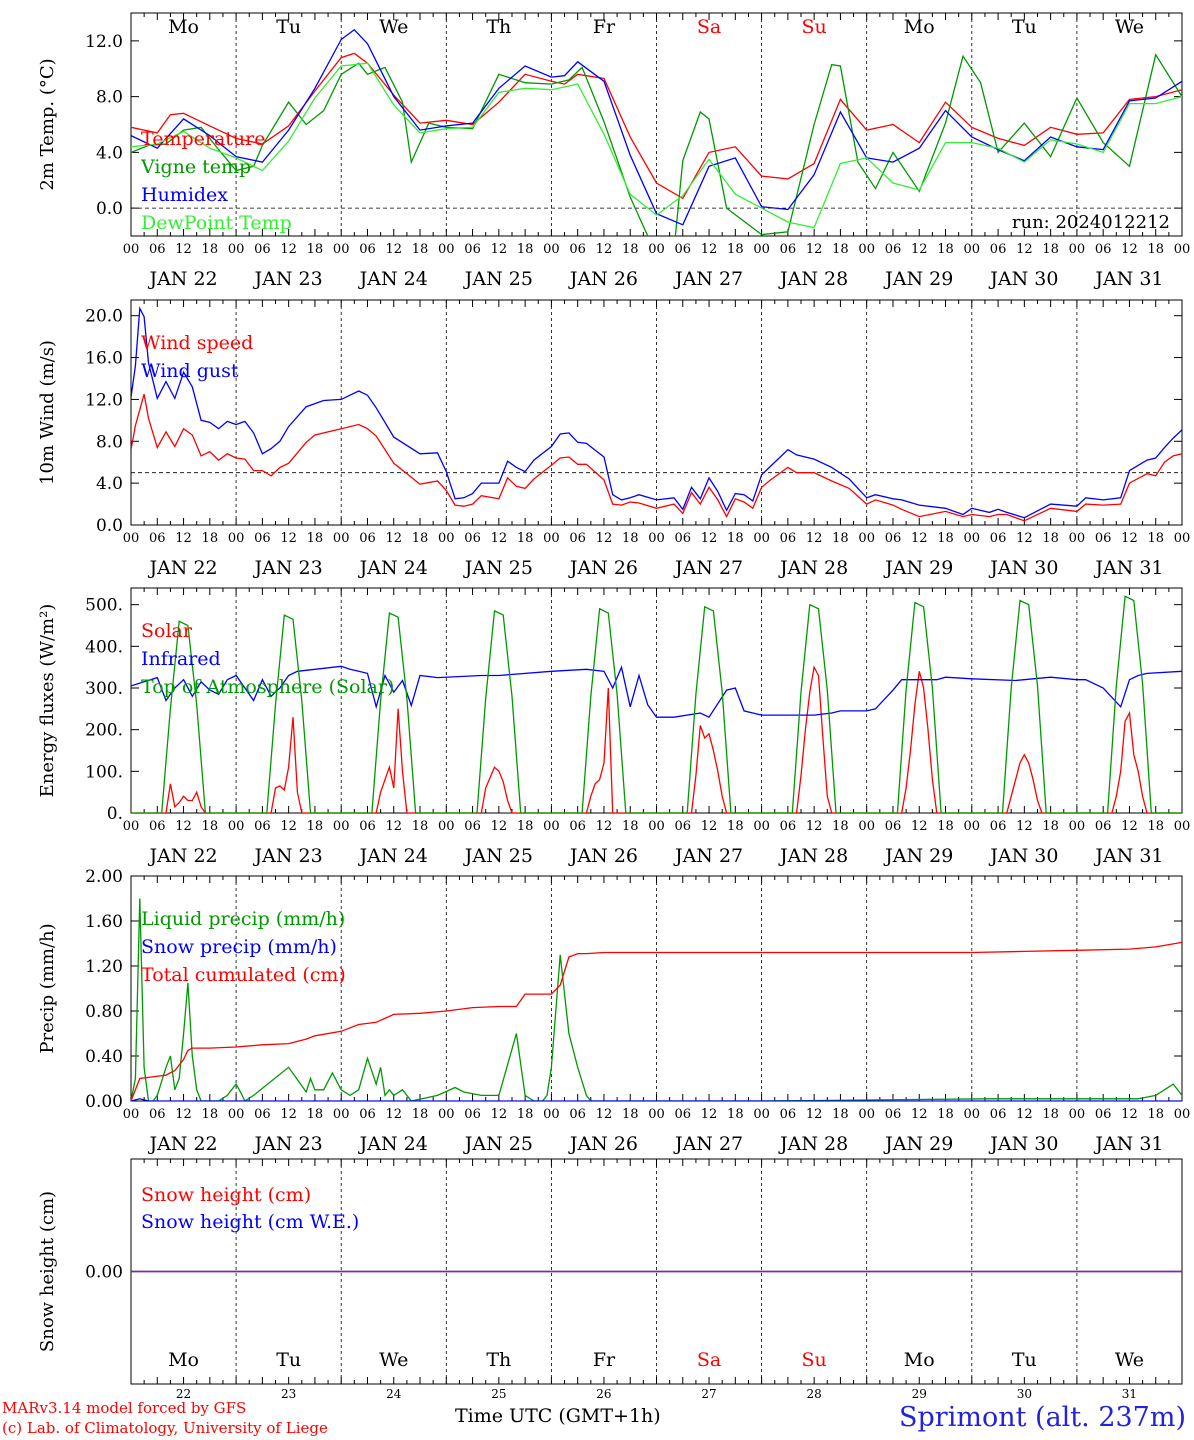 The image size is (1194, 1440). I want to click on legend-entry: Snow height (cm W.E.), so click(250, 1222).